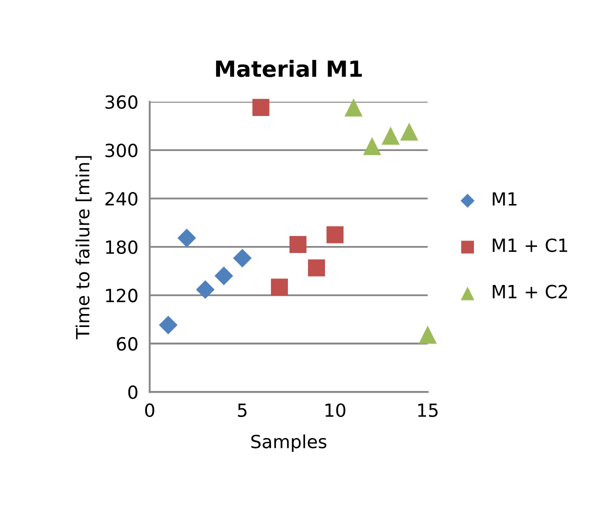  Describe the element at coordinates (530, 245) in the screenshot. I see `legend-label: M1 + C1` at that location.